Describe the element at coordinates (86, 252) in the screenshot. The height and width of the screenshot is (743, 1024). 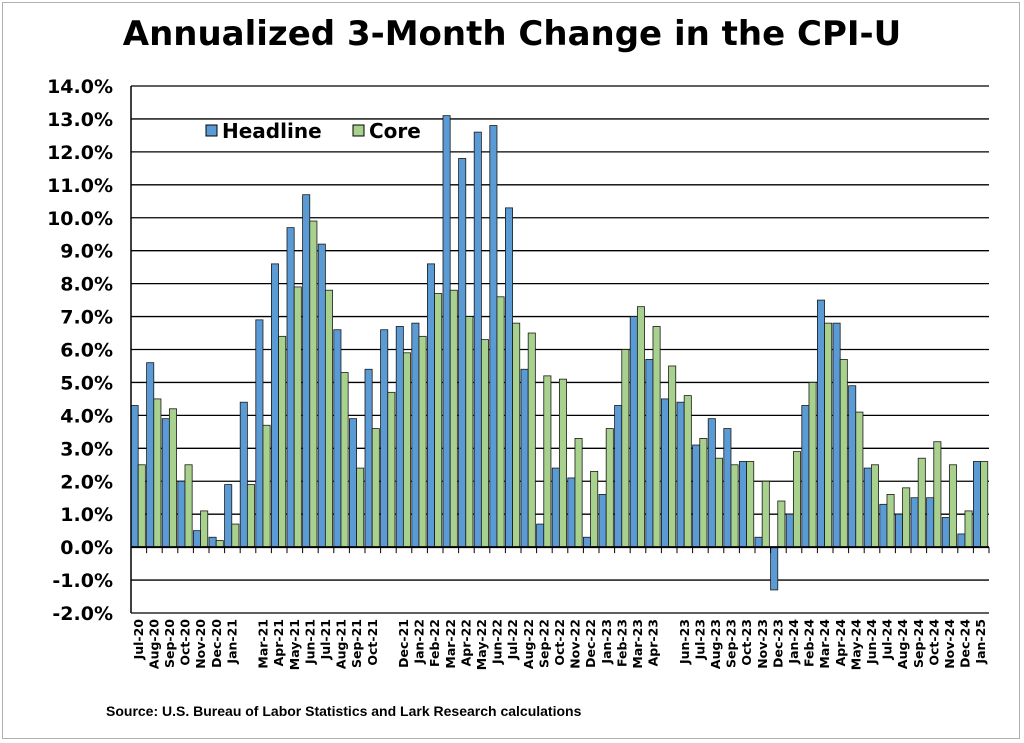
I see `y-tick-label: 9.0%` at that location.